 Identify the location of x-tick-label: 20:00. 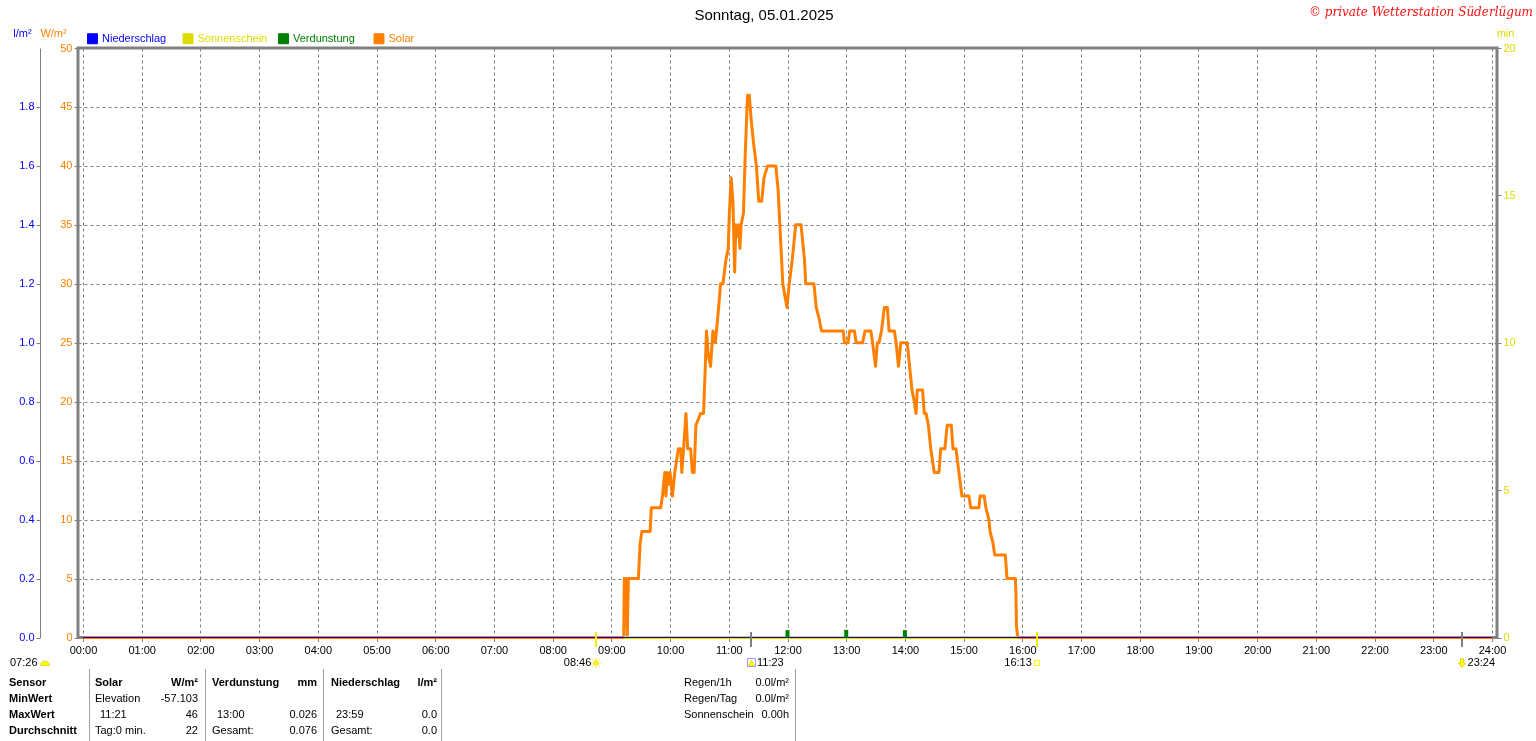
(1257, 650).